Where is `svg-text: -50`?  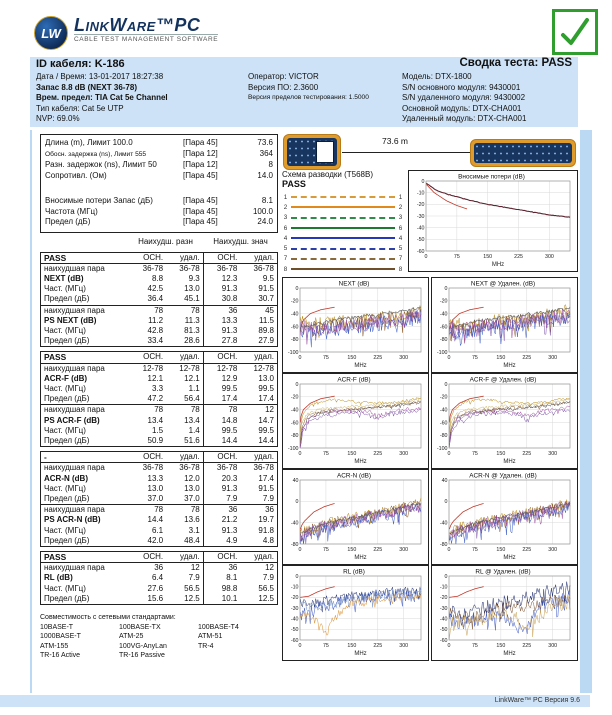
svg-text: -50 is located at coordinates (295, 630).